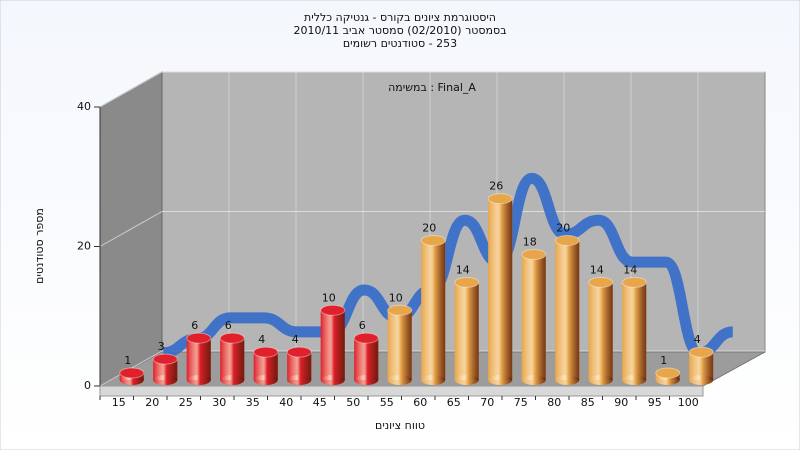  Describe the element at coordinates (400, 17) in the screenshot. I see `title-line: היסטוגרמת ציונים בקורס - גנטיקה כללית` at that location.